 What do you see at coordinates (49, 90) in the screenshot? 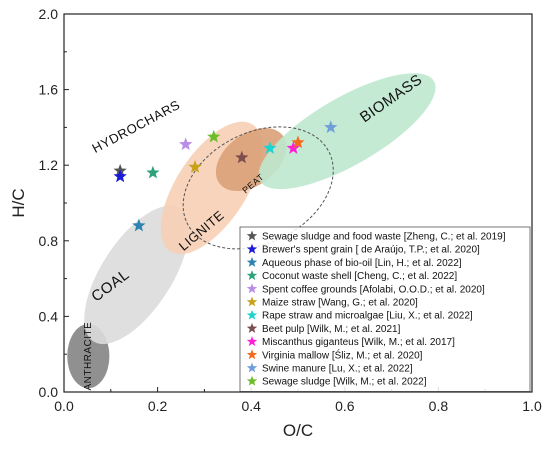
I see `y-tick-label: 1.6` at bounding box center [49, 90].